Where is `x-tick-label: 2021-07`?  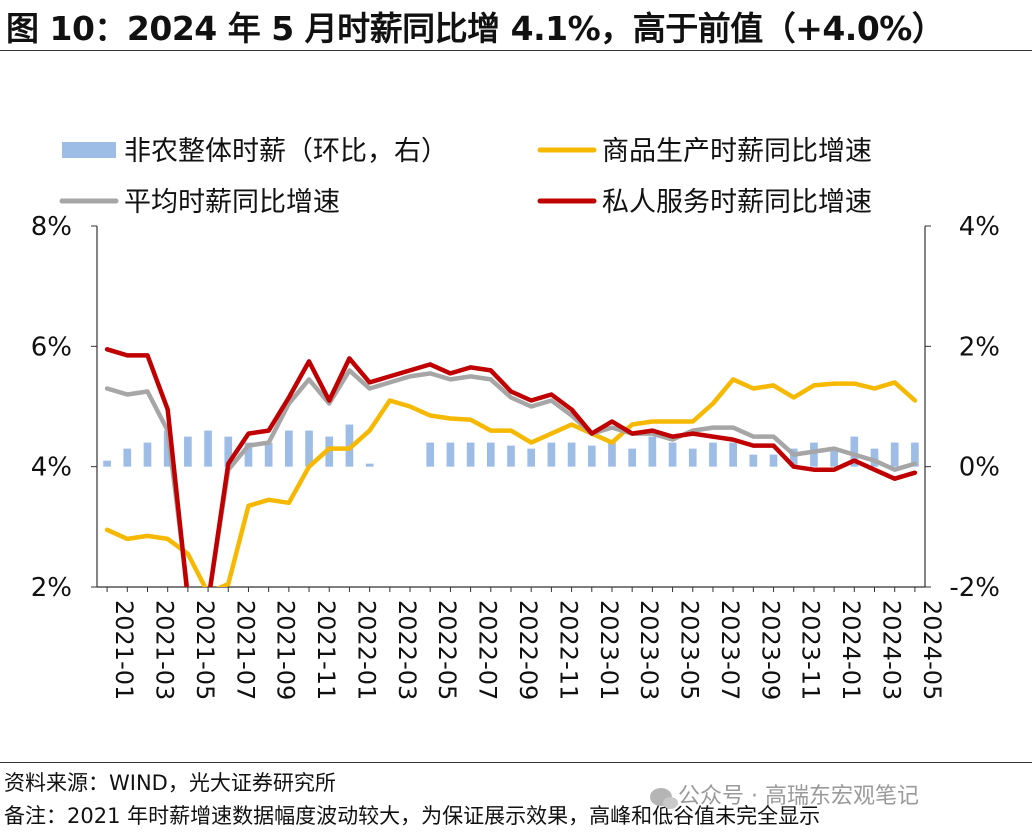 x-tick-label: 2021-07 is located at coordinates (245, 650).